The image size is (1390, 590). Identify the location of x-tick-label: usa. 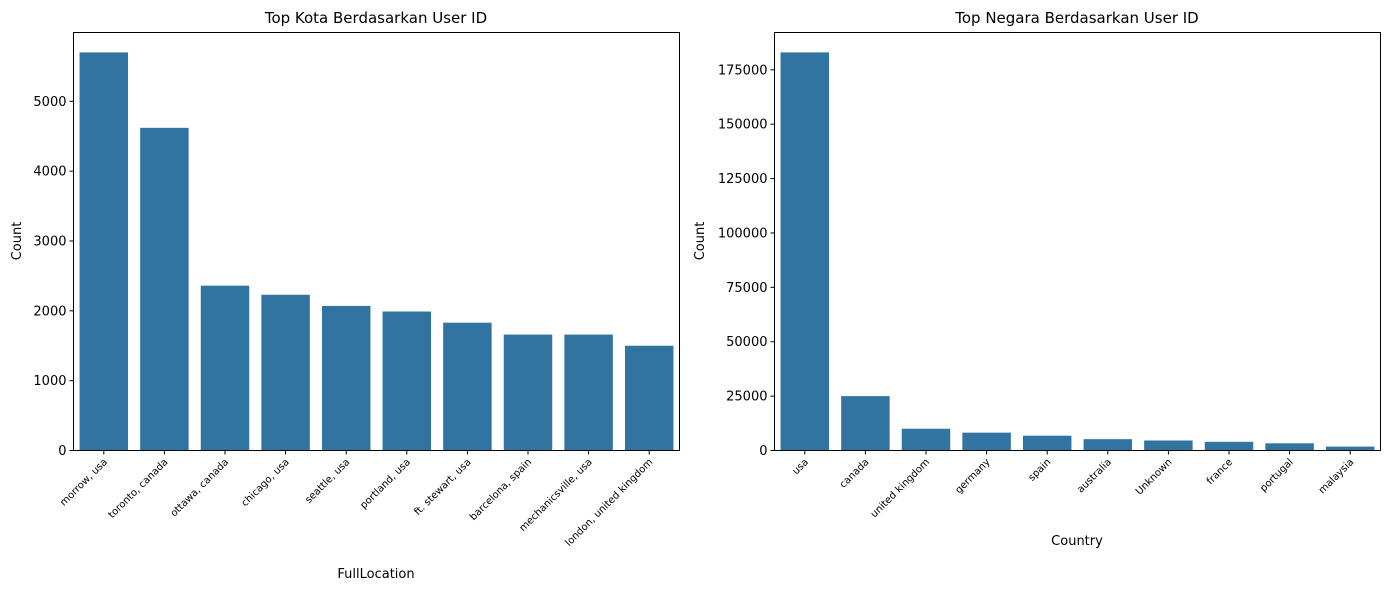
(801, 467).